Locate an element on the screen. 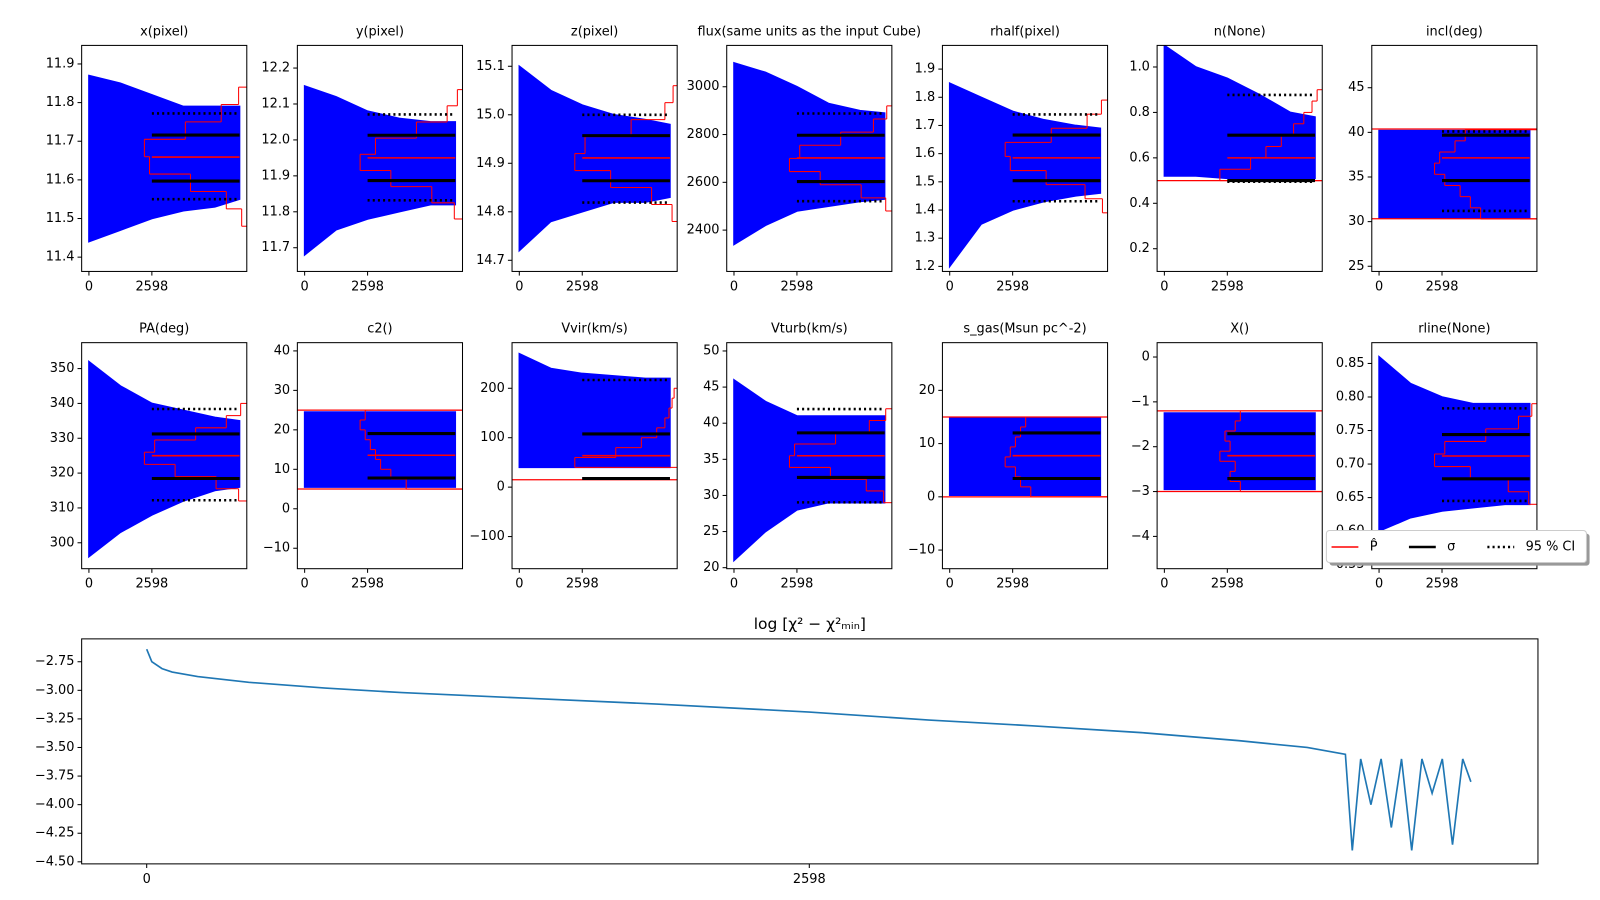 The image size is (1600, 900). y-tick-label: 1.7 is located at coordinates (925, 125).